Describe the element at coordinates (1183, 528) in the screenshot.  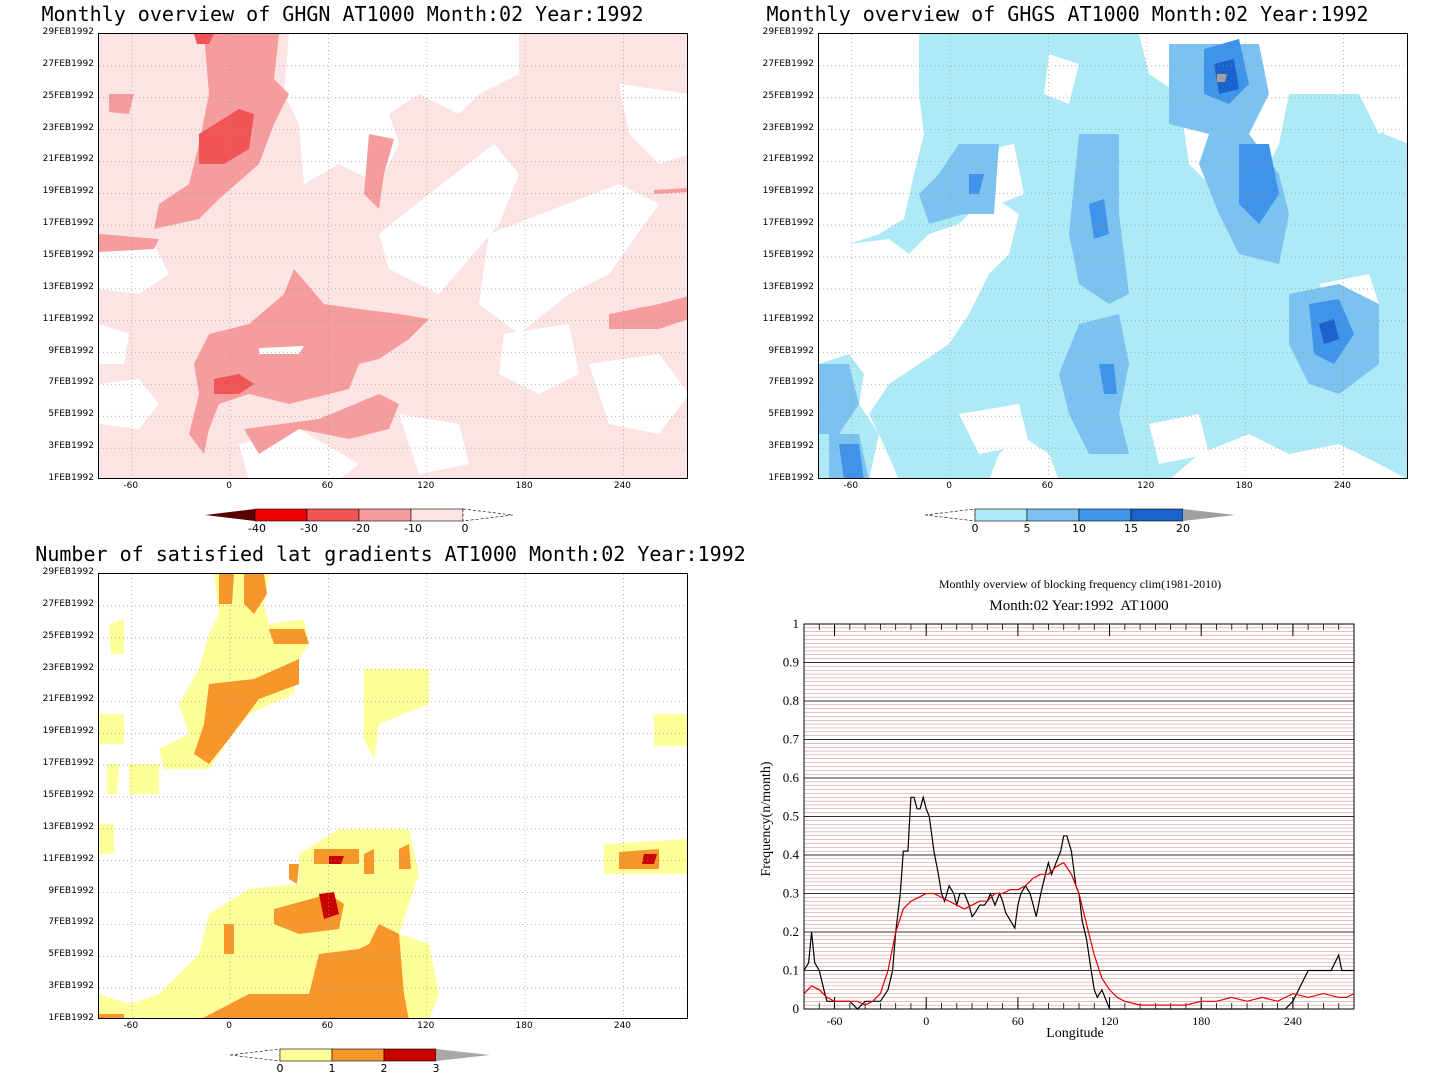
I see `ghgs-cbar-label: 20` at that location.